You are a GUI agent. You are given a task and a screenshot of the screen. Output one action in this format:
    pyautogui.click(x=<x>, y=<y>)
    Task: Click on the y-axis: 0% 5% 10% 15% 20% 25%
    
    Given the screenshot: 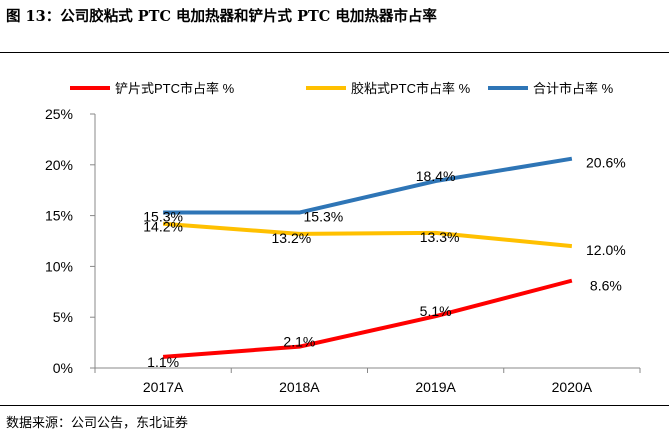 What is the action you would take?
    pyautogui.click(x=70, y=241)
    